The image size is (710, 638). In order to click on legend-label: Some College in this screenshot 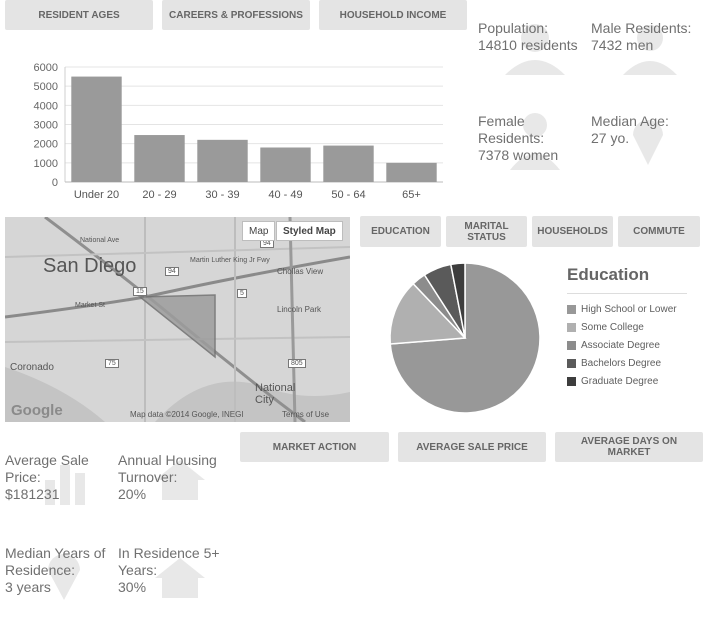, I will do `click(612, 327)`.